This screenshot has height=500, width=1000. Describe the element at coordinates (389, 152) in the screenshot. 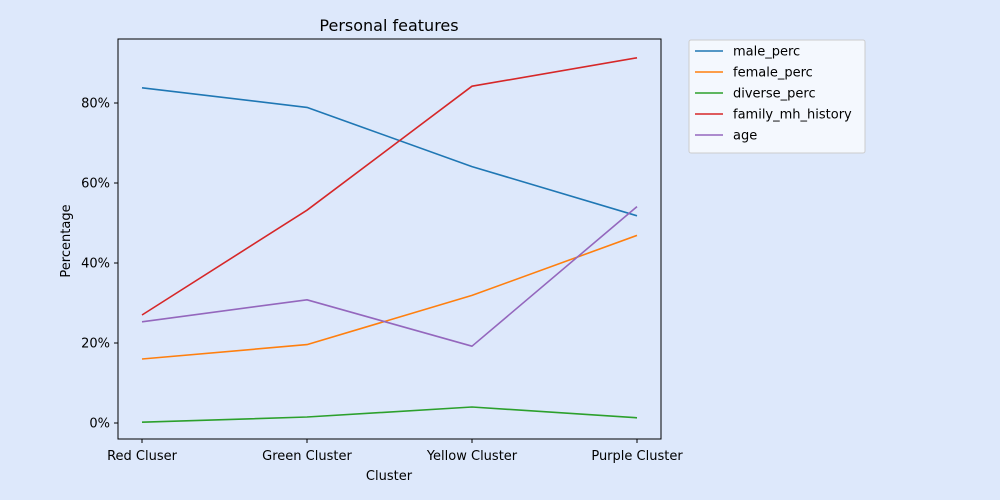

I see `series-line-male-perc` at that location.